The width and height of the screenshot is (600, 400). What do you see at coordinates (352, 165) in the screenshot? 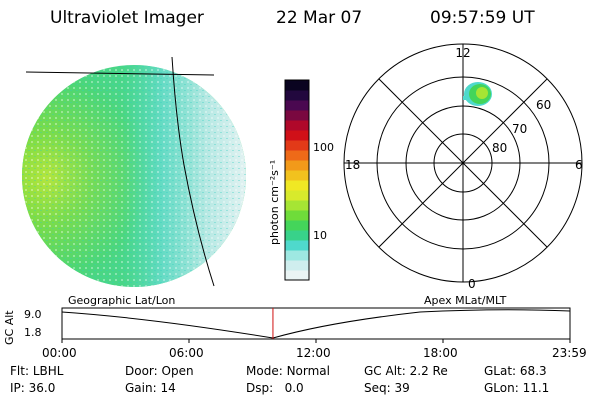
I see `mlt-label-18: 18` at bounding box center [352, 165].